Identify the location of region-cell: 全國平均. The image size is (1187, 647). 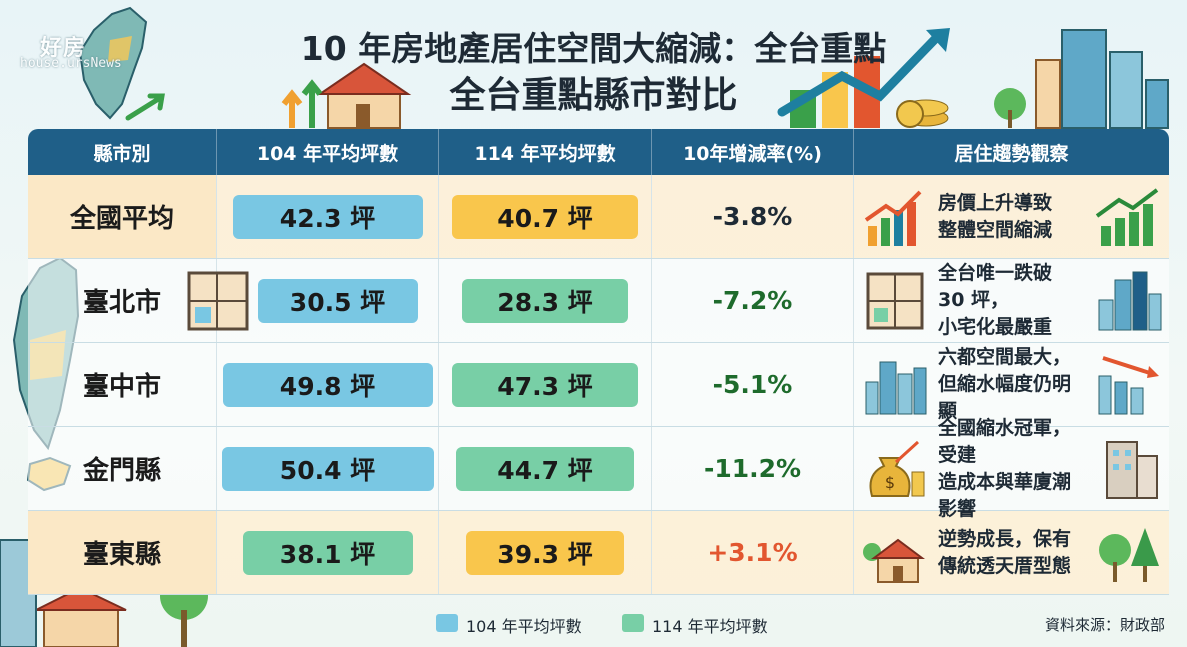
(122, 216).